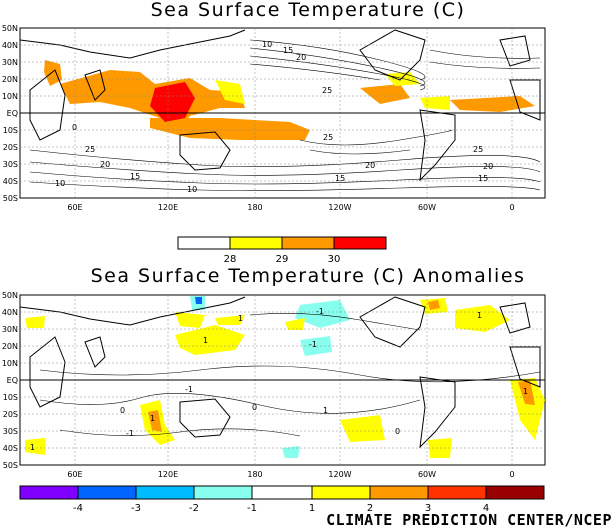 The height and width of the screenshot is (529, 616). What do you see at coordinates (205, 418) in the screenshot?
I see `coastline-australia` at bounding box center [205, 418].